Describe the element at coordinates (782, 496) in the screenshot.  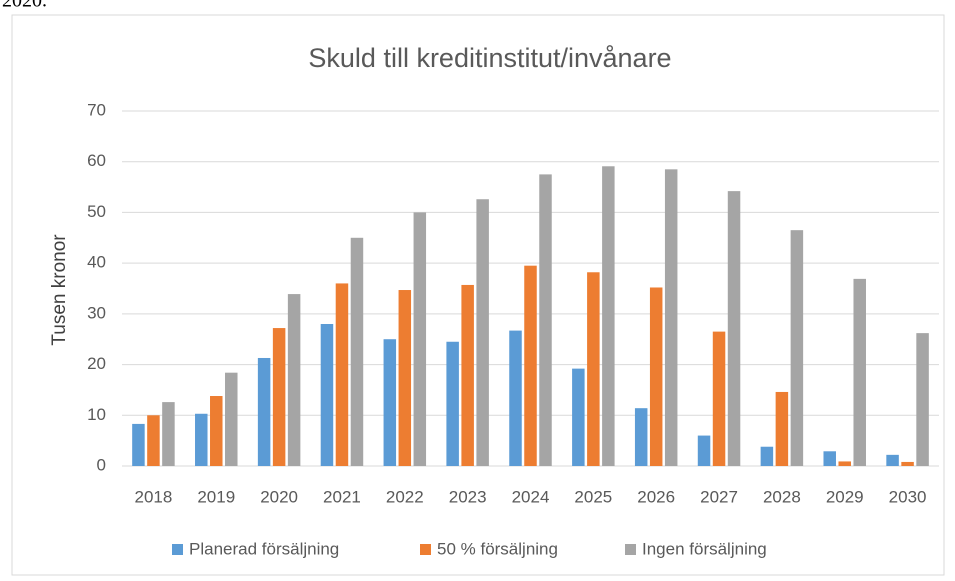
I see `x-tick-label: 2028` at that location.